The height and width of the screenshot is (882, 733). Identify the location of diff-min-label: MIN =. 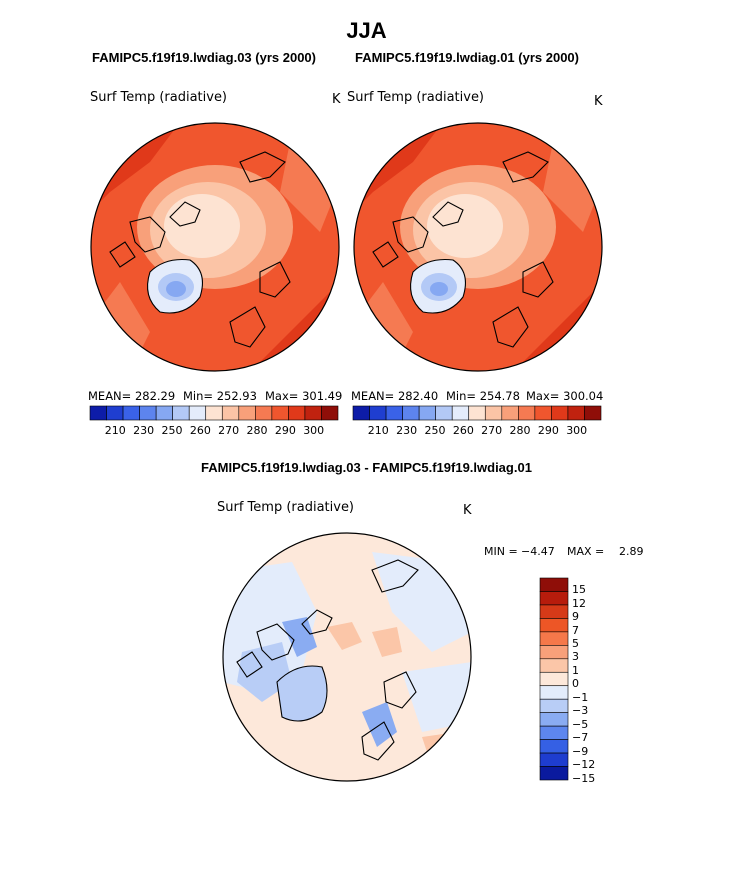
(501, 551).